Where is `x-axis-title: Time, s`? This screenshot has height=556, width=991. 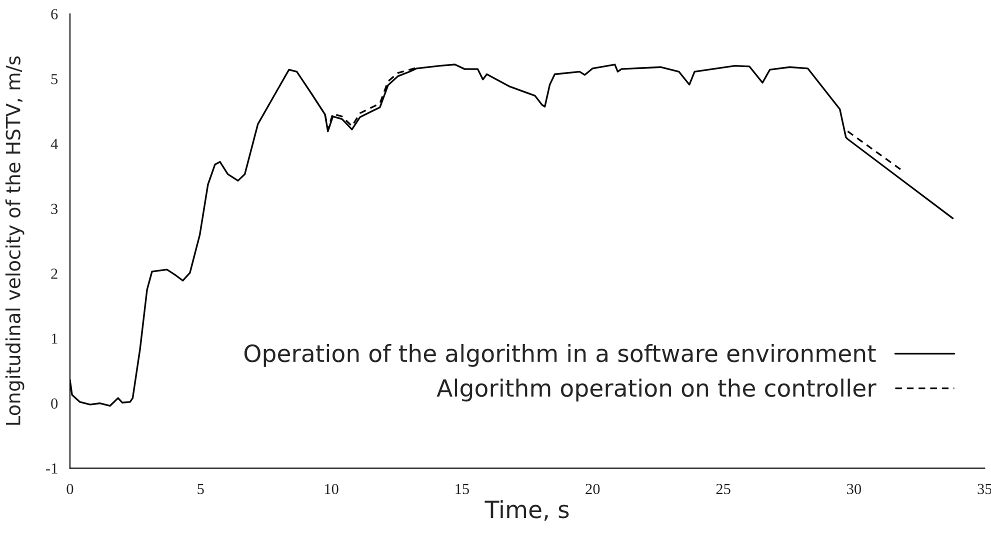 x-axis-title: Time, s is located at coordinates (526, 510).